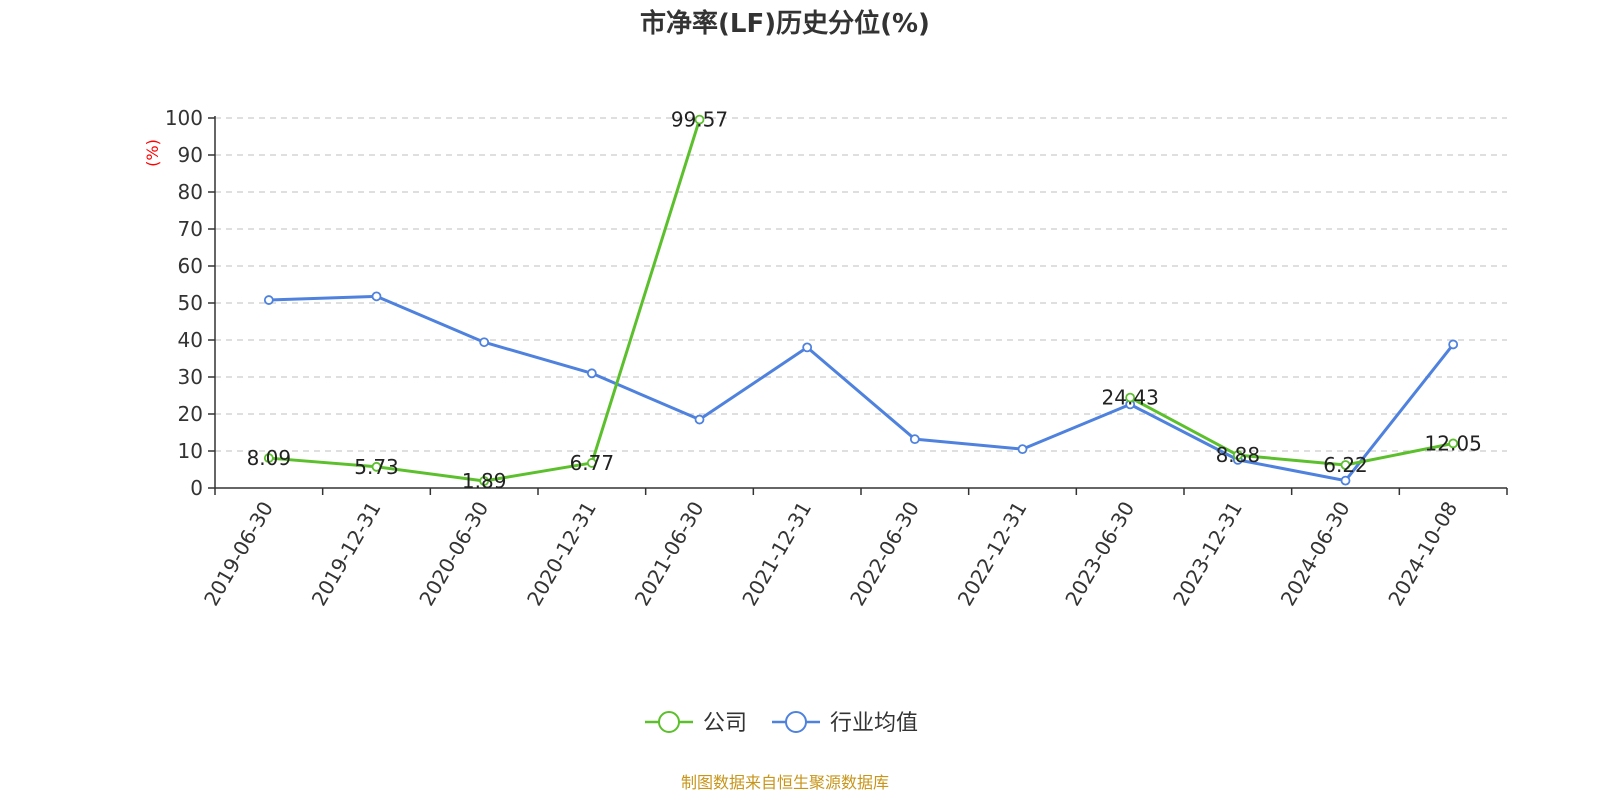 Image resolution: width=1600 pixels, height=800 pixels. Describe the element at coordinates (196, 488) in the screenshot. I see `y-tick-label: 0` at that location.